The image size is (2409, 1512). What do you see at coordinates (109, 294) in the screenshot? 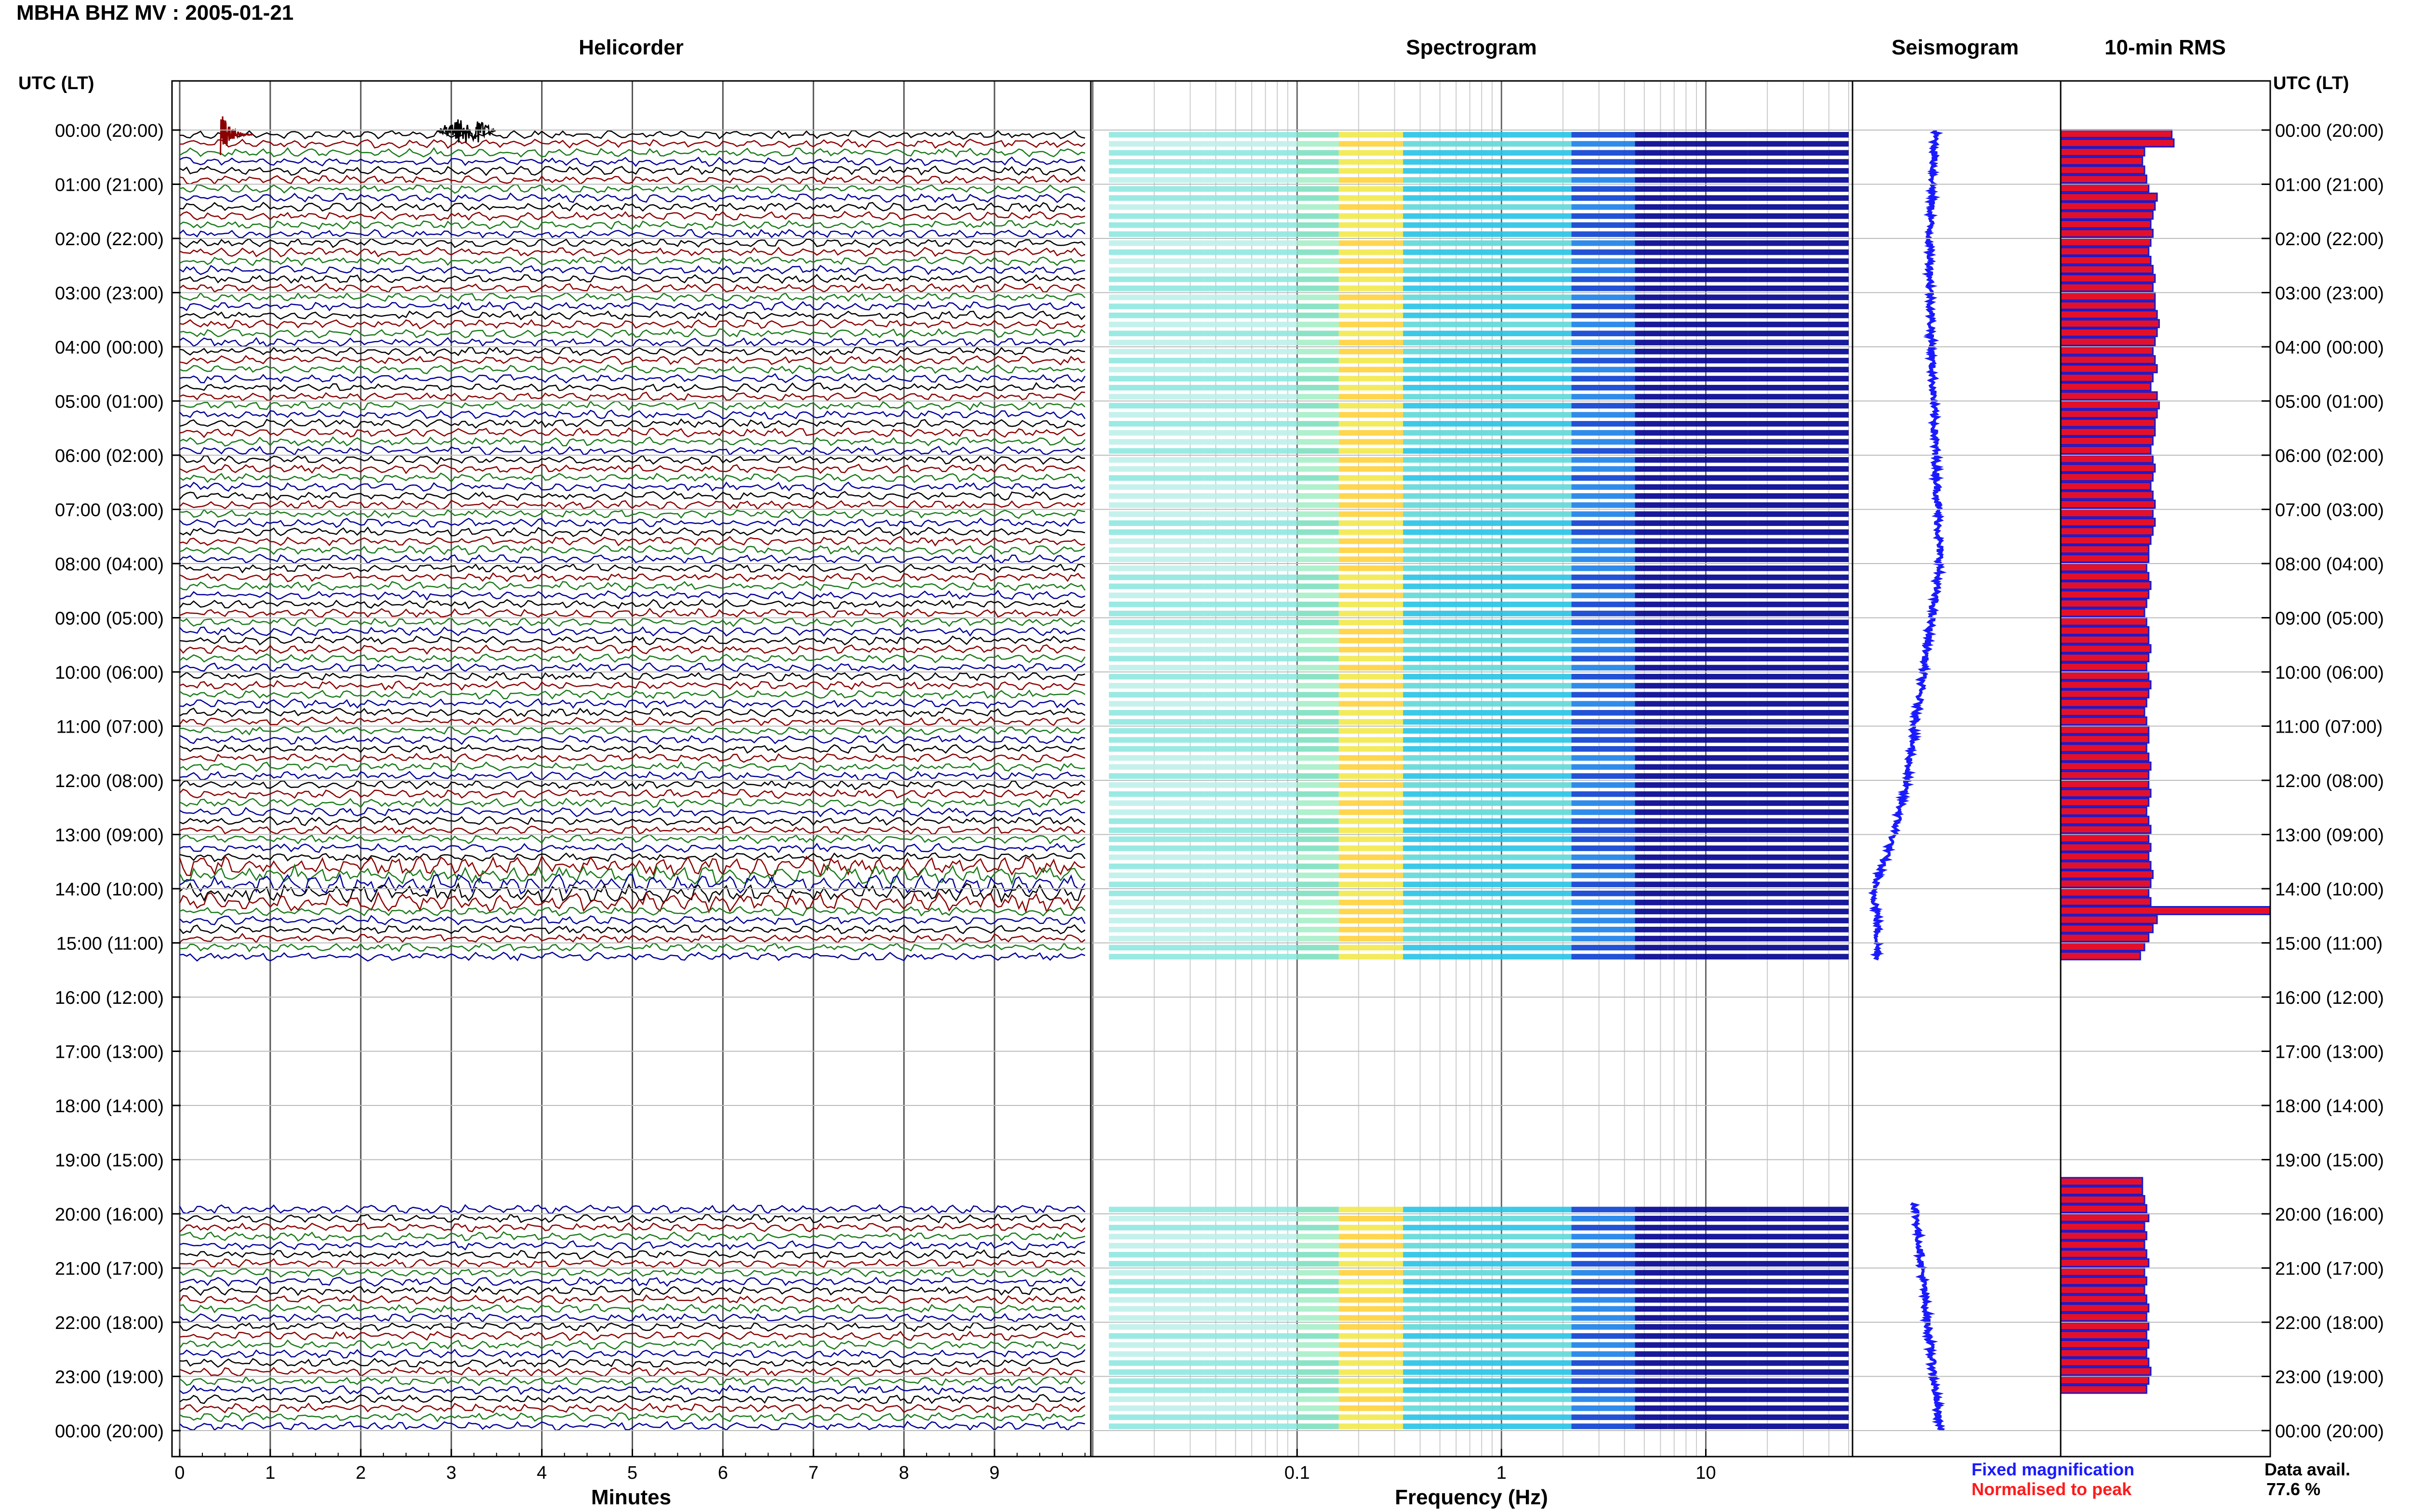
I see `time-label-left: 03:00 (23:00)` at bounding box center [109, 294].